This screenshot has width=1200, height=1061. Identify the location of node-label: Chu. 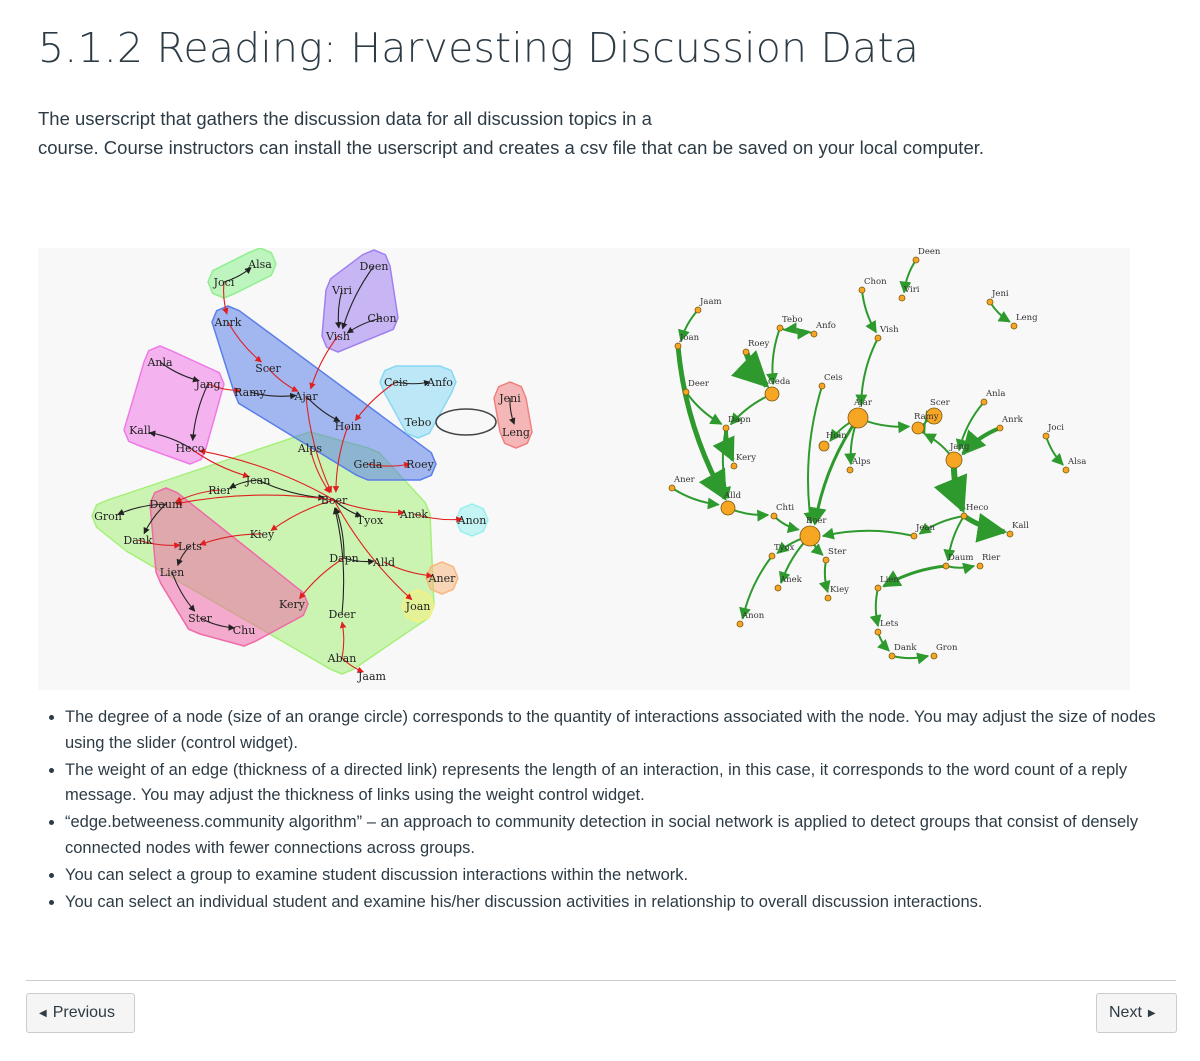
(244, 630).